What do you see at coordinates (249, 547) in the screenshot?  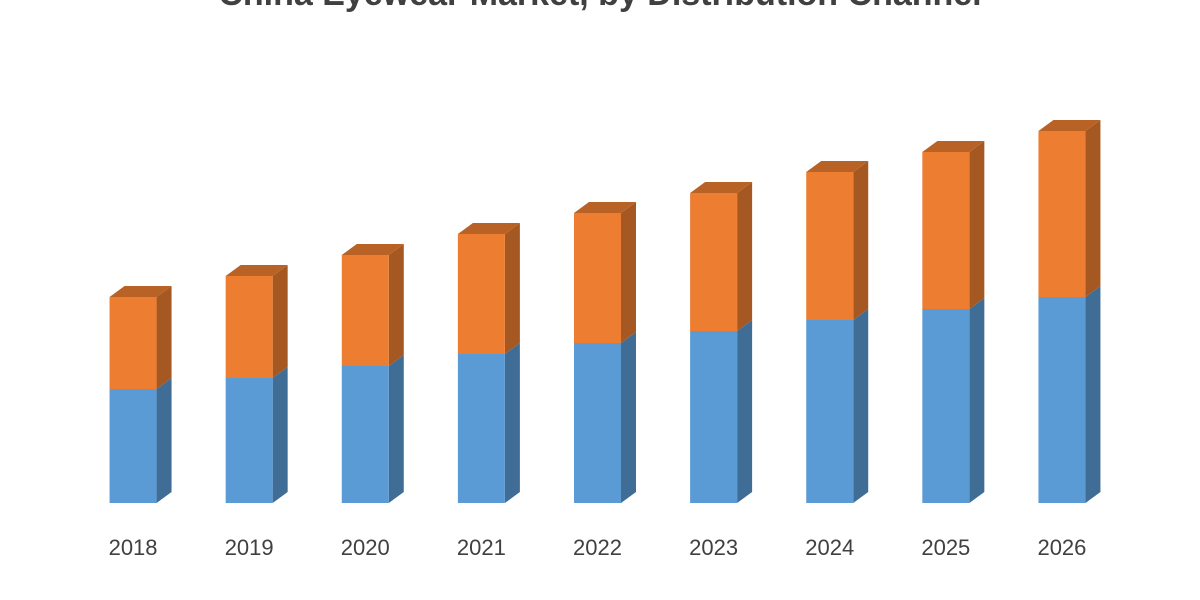 I see `x-tick-label: 2019` at bounding box center [249, 547].